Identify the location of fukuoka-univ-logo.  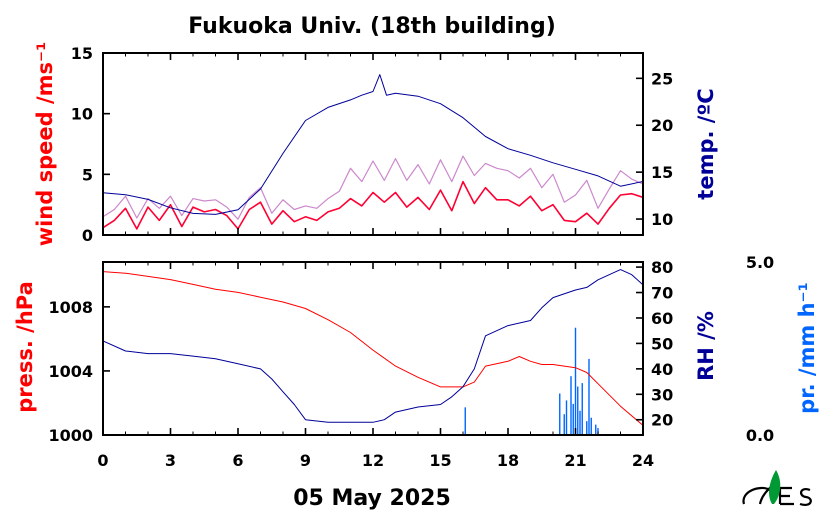
(777, 488).